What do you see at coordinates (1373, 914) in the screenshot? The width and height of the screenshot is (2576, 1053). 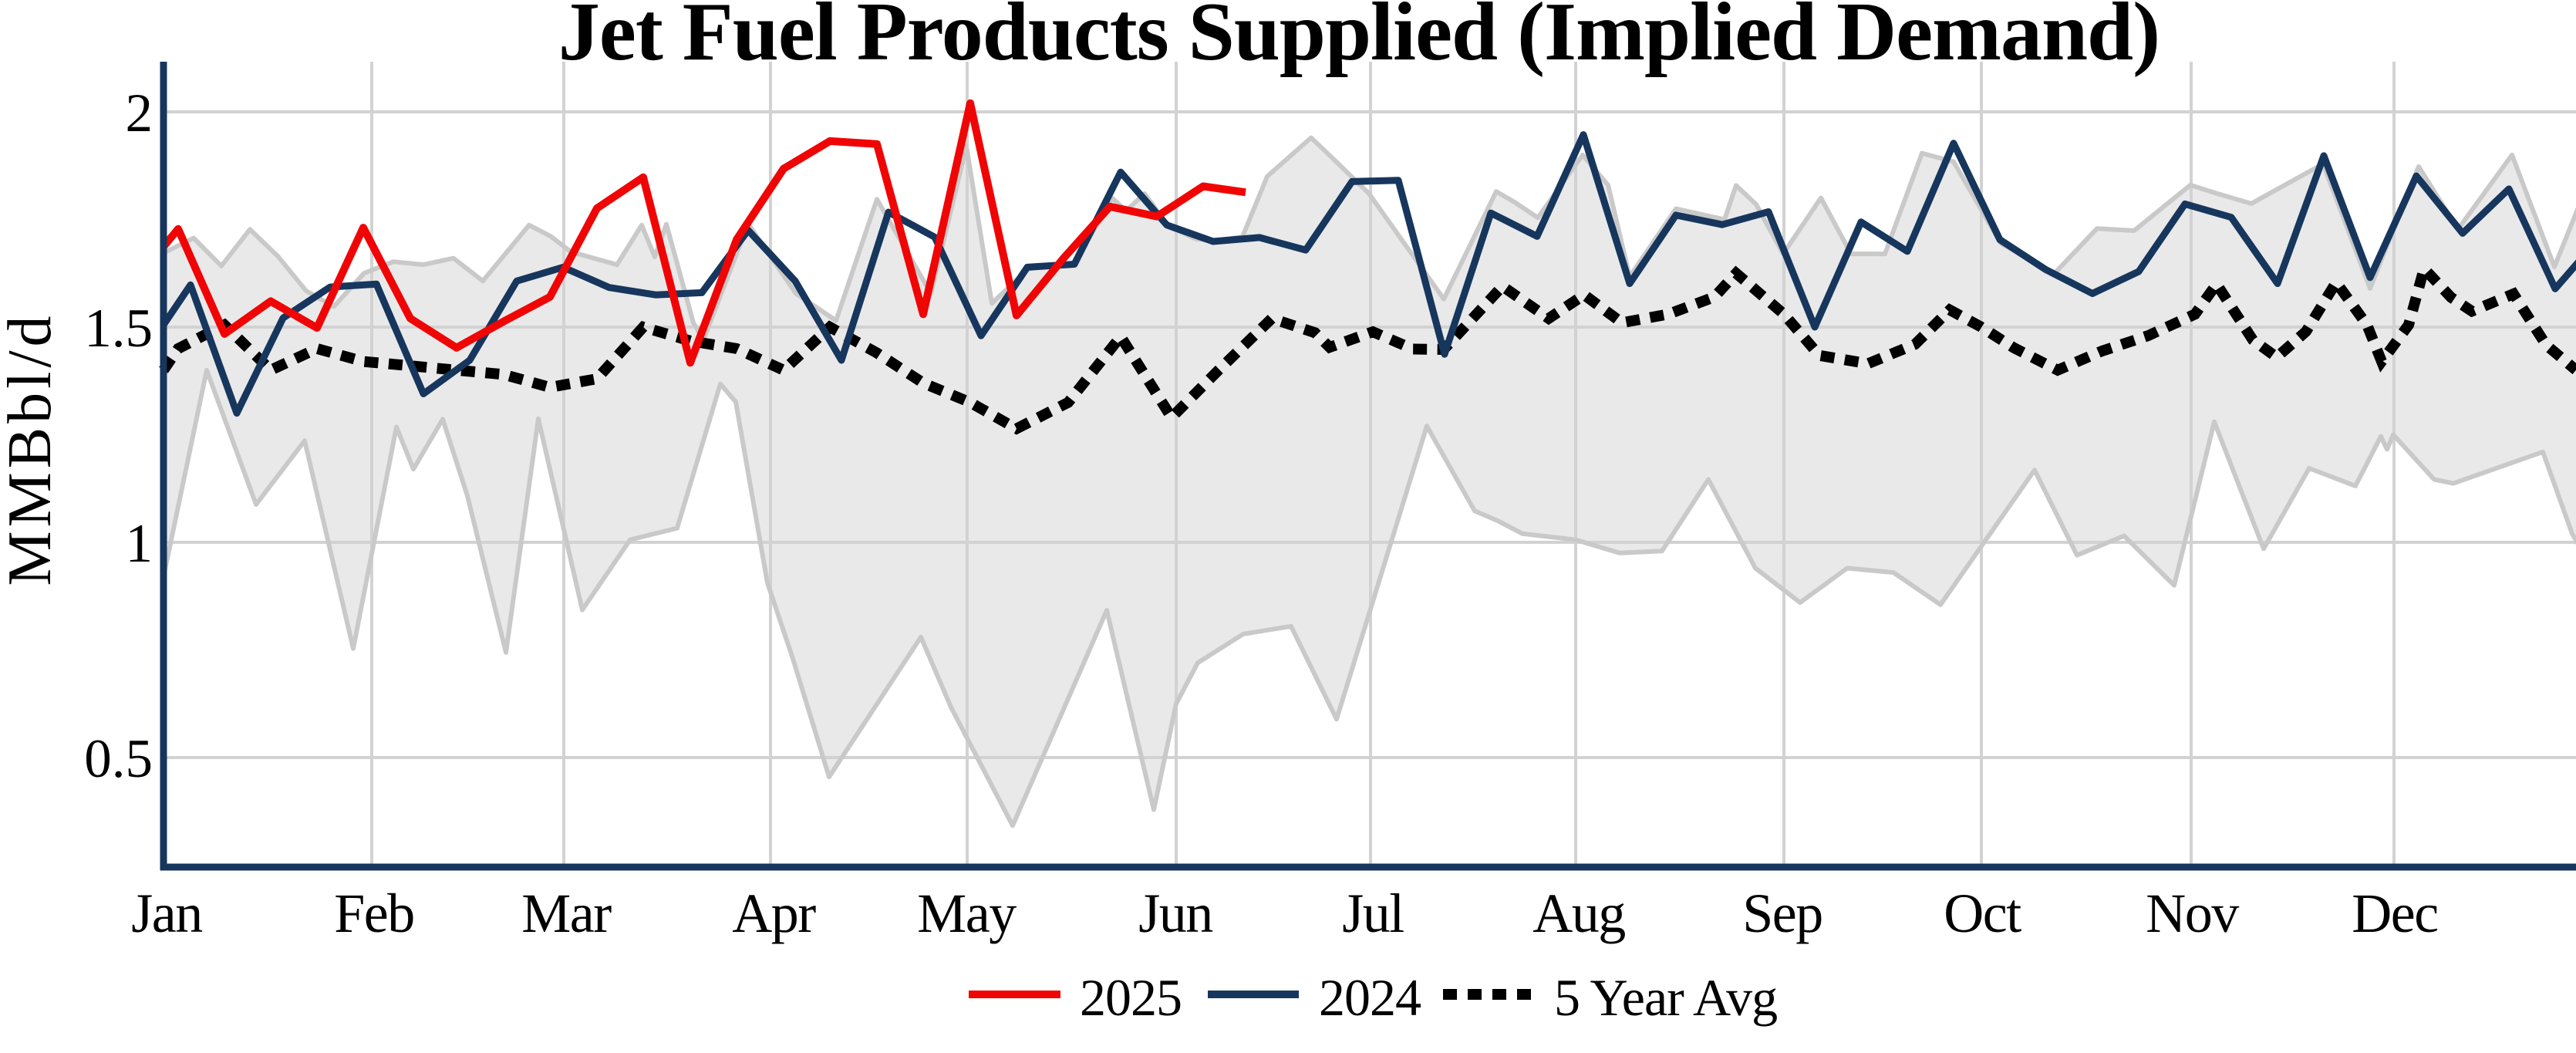 I see `svg-text: Jul` at bounding box center [1373, 914].